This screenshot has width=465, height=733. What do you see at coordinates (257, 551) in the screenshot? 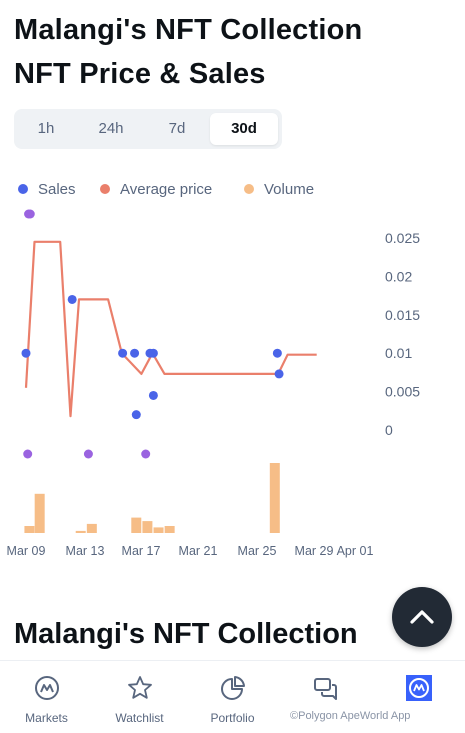
I see `x-tick-label: Mar 25` at bounding box center [257, 551].